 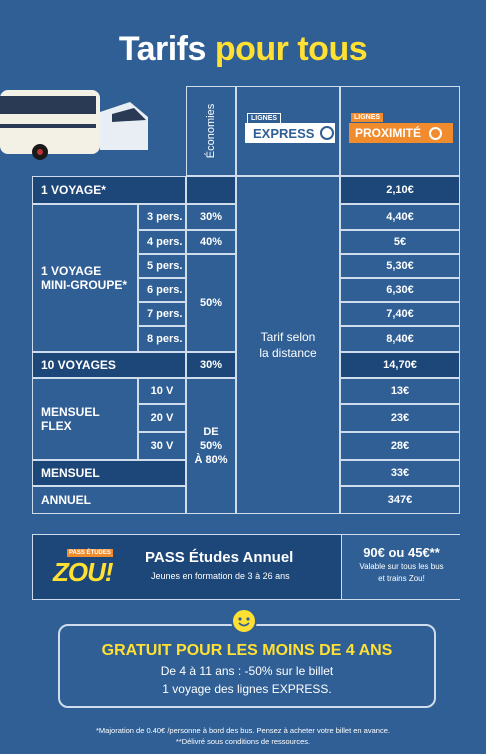 What do you see at coordinates (162, 339) in the screenshot?
I see `mini-sub-8: 8 pers.` at bounding box center [162, 339].